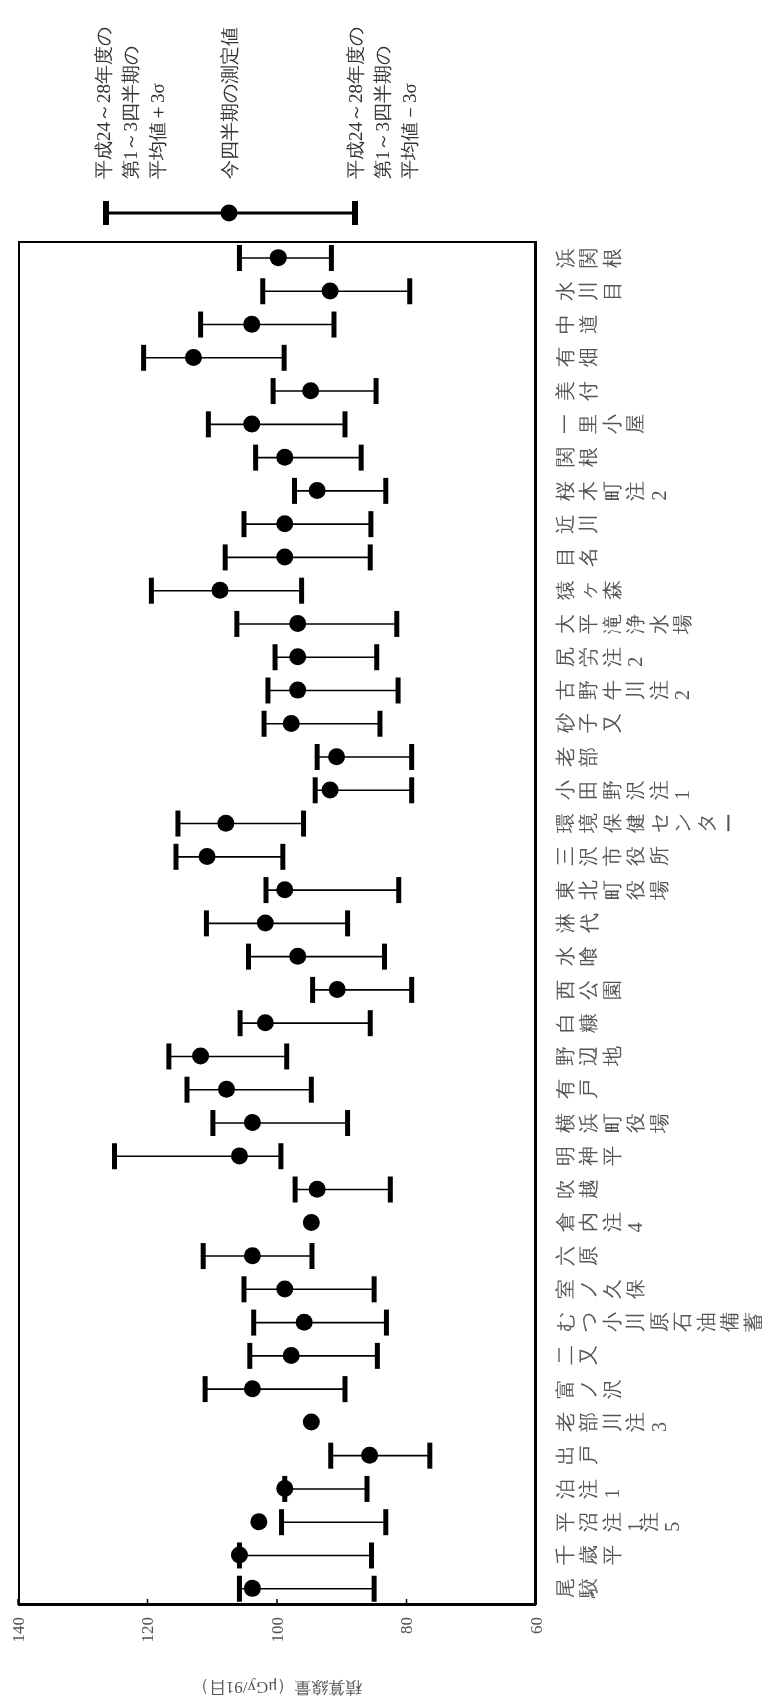 The image size is (769, 1702). I want to click on y-tick-label: 老部, so click(577, 755).